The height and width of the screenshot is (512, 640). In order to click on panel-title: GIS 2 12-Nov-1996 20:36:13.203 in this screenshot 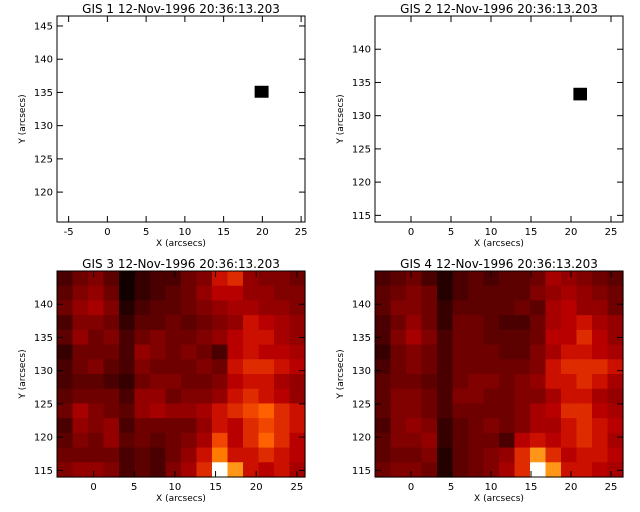, I will do `click(499, 9)`.